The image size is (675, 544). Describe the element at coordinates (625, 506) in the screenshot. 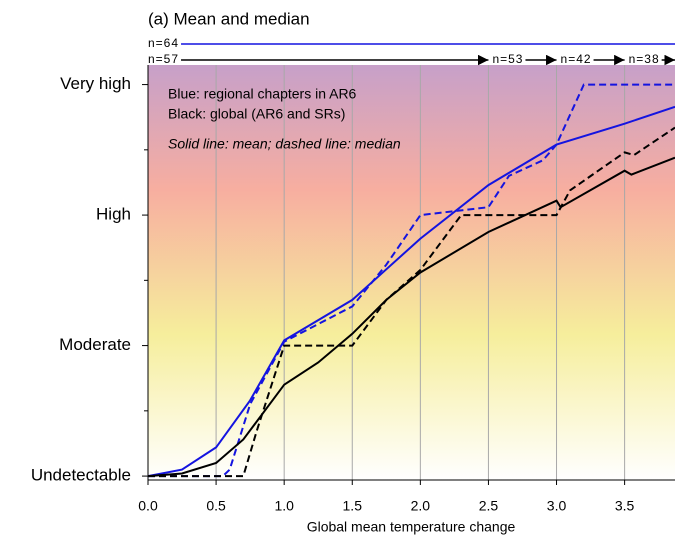

I see `x-tick-label: 3.5` at that location.